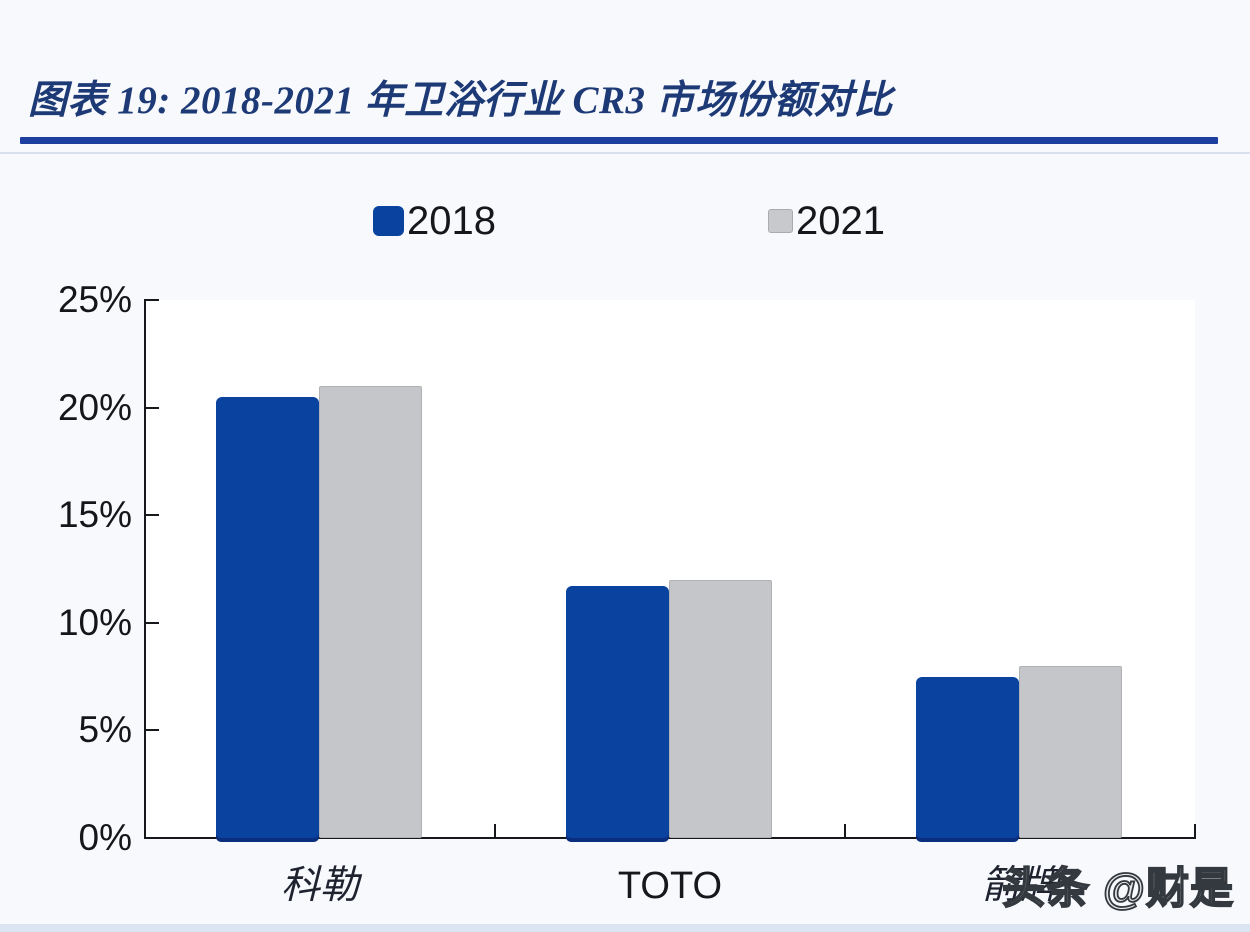 The height and width of the screenshot is (932, 1250). Describe the element at coordinates (151, 515) in the screenshot. I see `y-axis-tick-15%` at that location.